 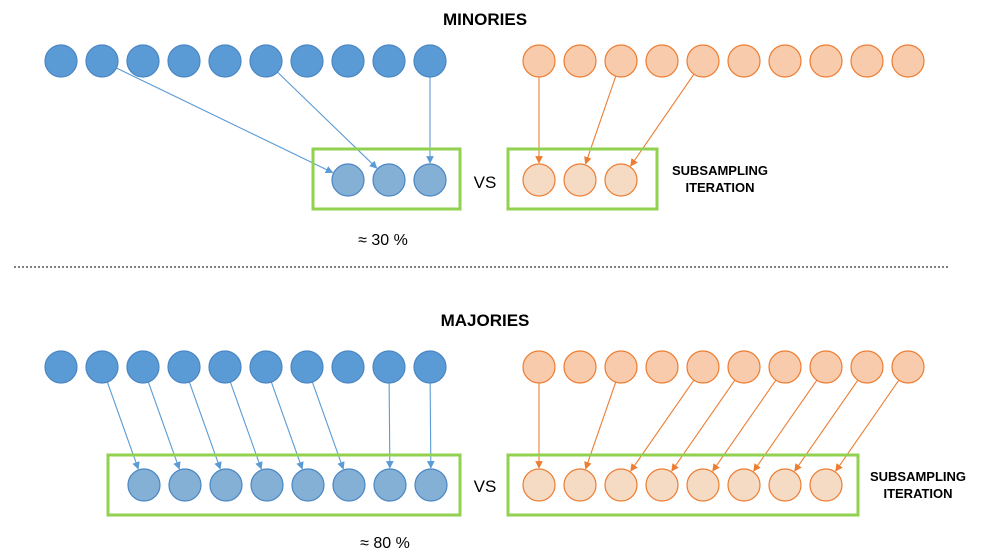 I want to click on percent-label: ≈ 80 %, so click(x=385, y=543).